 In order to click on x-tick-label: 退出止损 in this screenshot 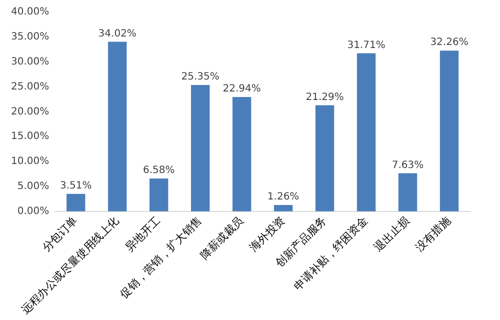, I will do `click(392, 234)`.